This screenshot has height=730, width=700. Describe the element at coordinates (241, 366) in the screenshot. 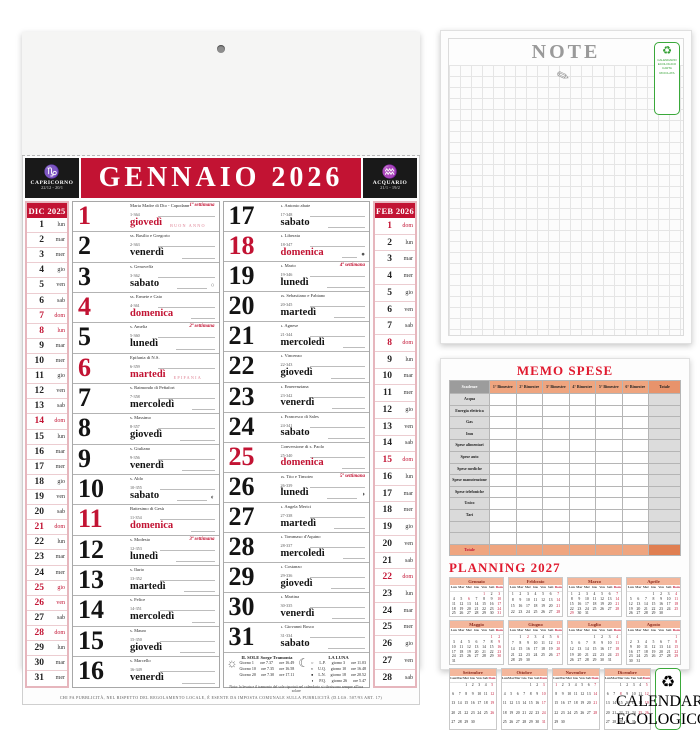

I see `day-number: 22` at that location.